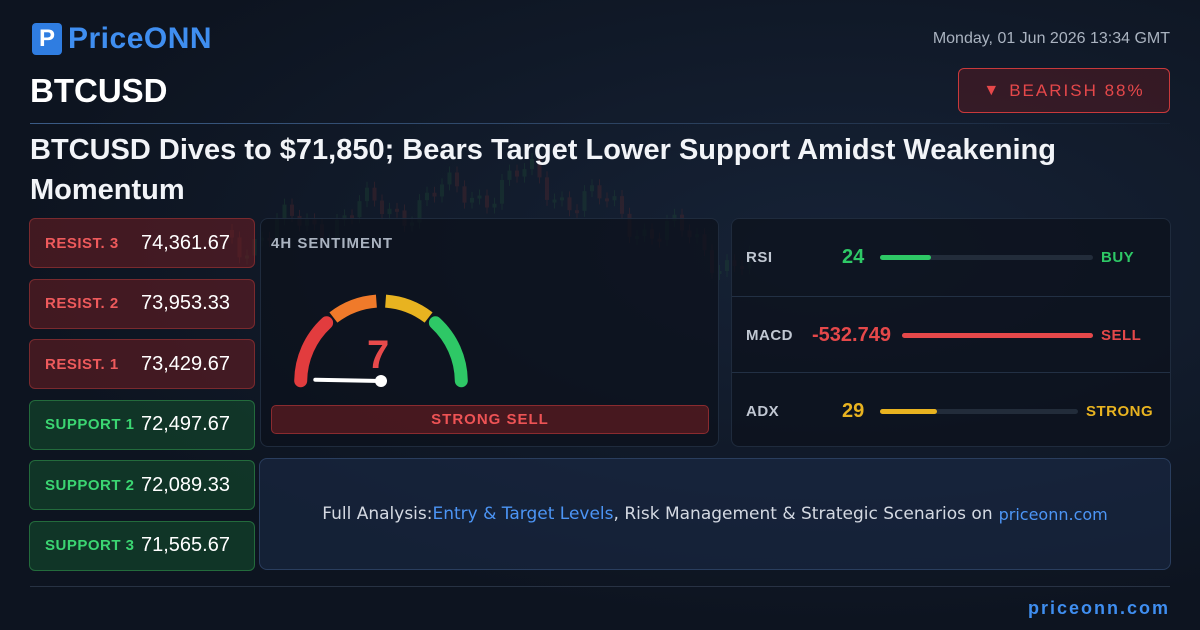 This screenshot has width=1200, height=630. Describe the element at coordinates (489, 332) in the screenshot. I see `sentiment-panel: 4H SENTIMENT 7 STRONG SELL` at that location.